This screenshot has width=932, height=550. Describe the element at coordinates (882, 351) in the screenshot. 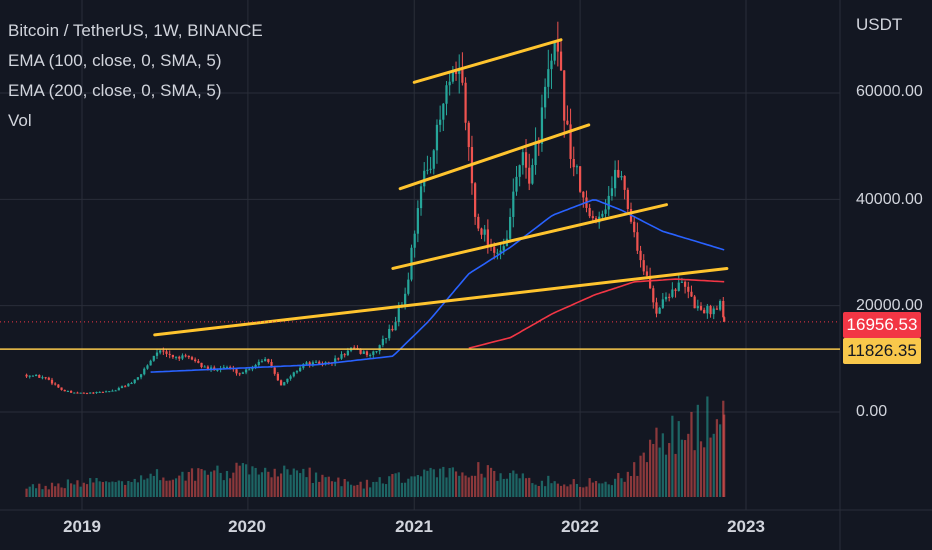

I see `support-level-badge: 11826.35` at that location.